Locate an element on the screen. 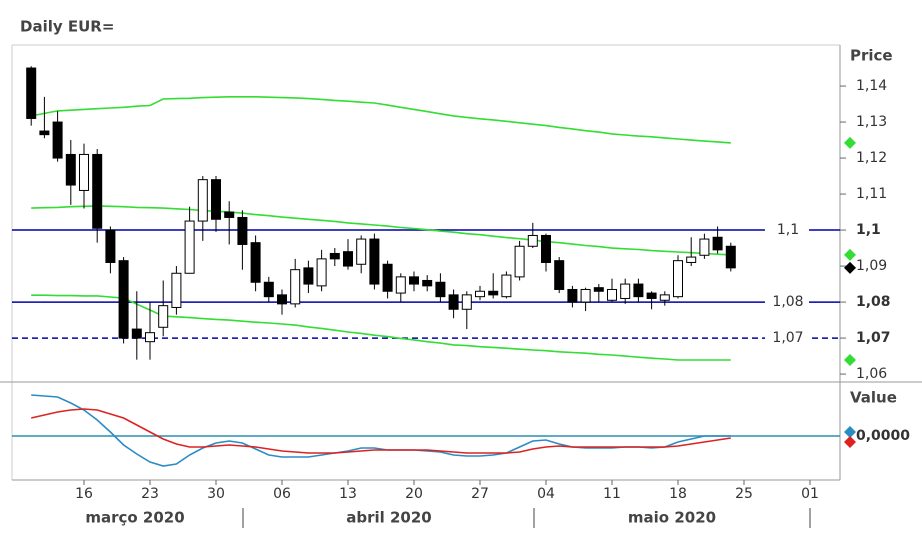 This screenshot has width=922, height=536. y-tick-label: 1,06 is located at coordinates (871, 374).